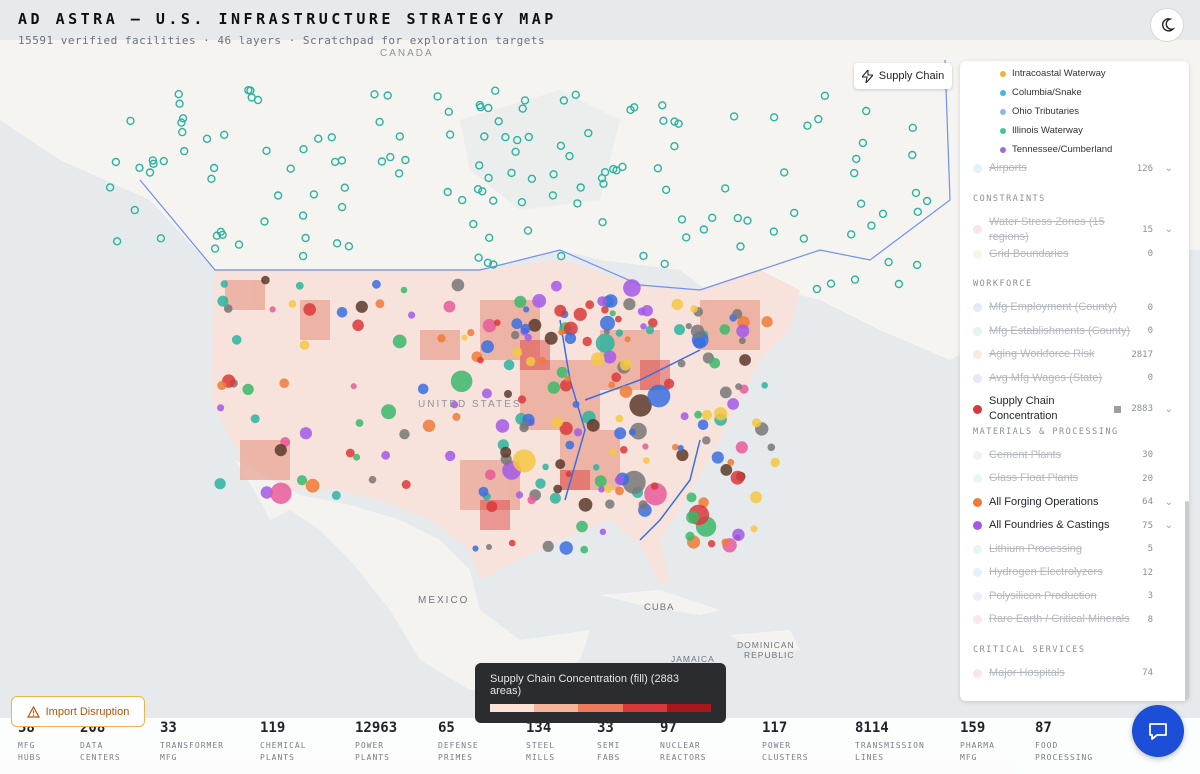  What do you see at coordinates (1073, 549) in the screenshot?
I see `layer-toggle: Lithium Processing 5` at bounding box center [1073, 549].